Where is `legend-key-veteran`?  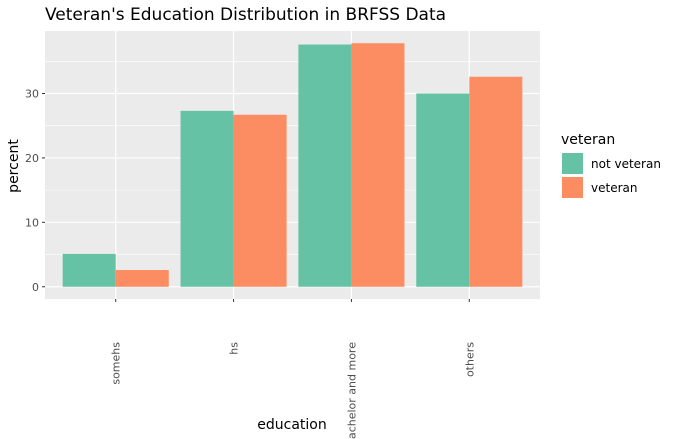
legend-key-veteran is located at coordinates (572, 187).